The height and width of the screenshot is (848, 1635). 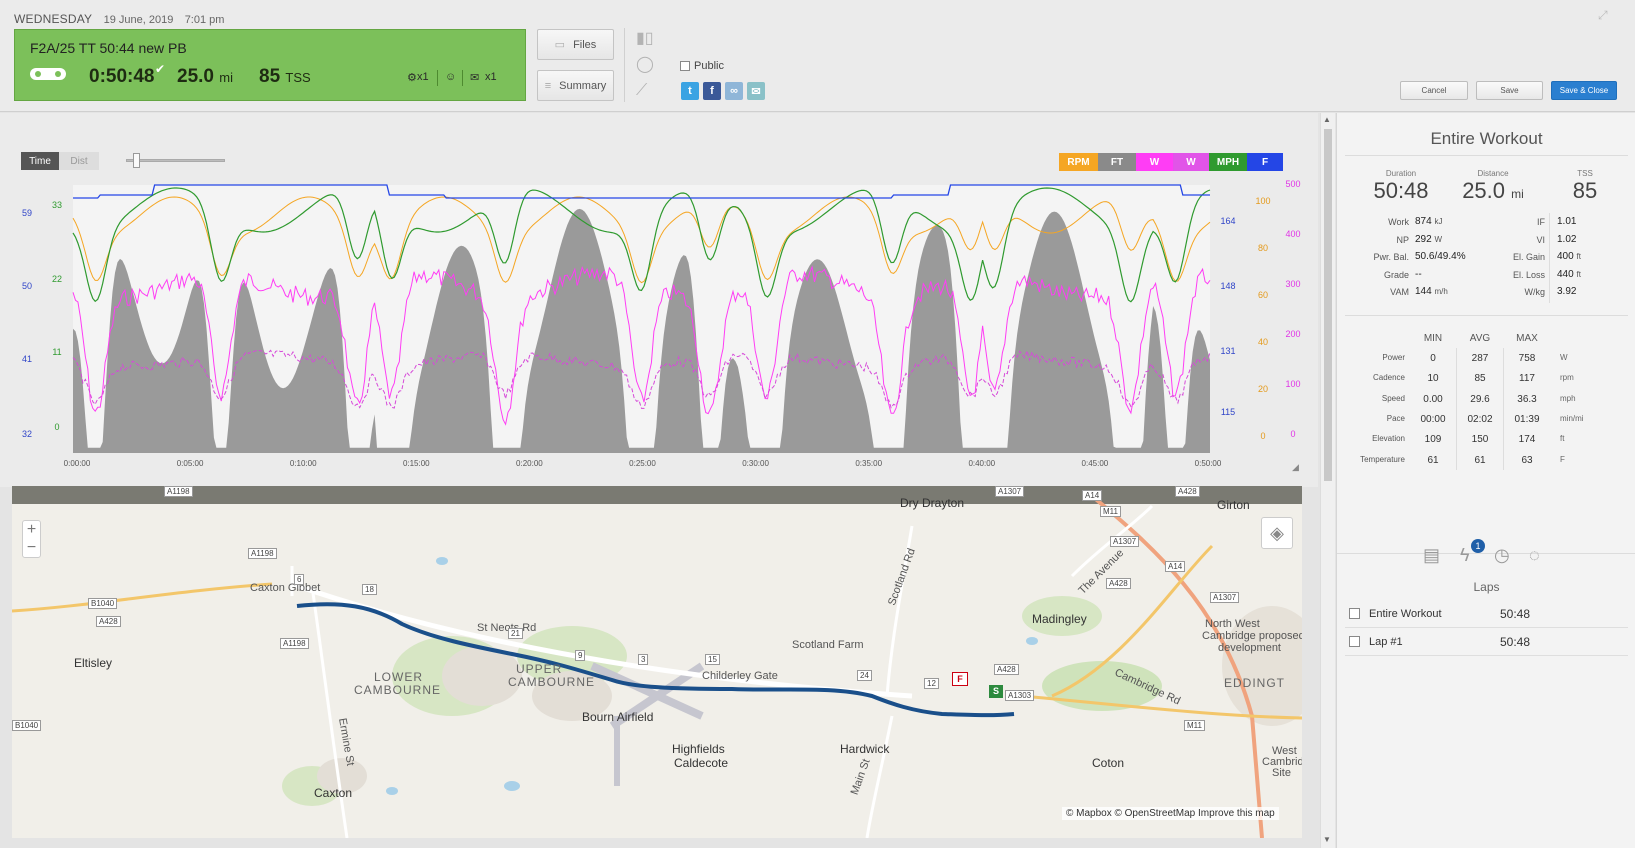 What do you see at coordinates (1592, 239) in the screenshot?
I see `stat-value: 1.02` at bounding box center [1592, 239].